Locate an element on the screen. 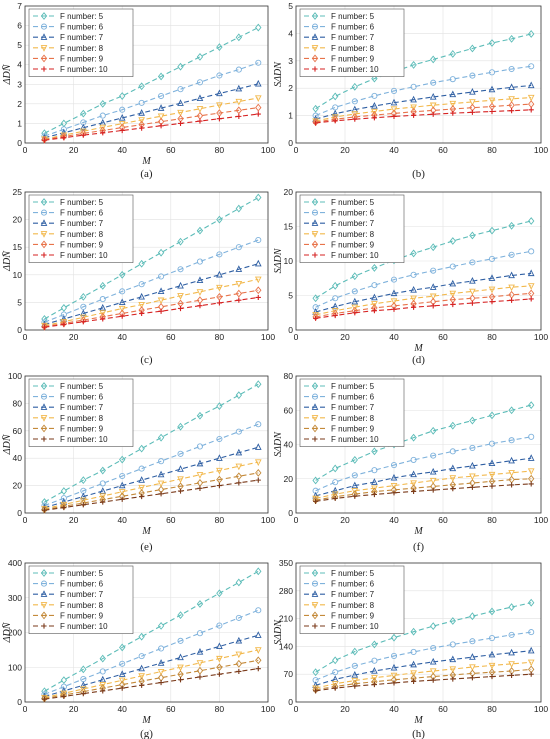 This screenshot has width=550, height=739. y-axis-label: ΔDN̄ is located at coordinates (7, 74).